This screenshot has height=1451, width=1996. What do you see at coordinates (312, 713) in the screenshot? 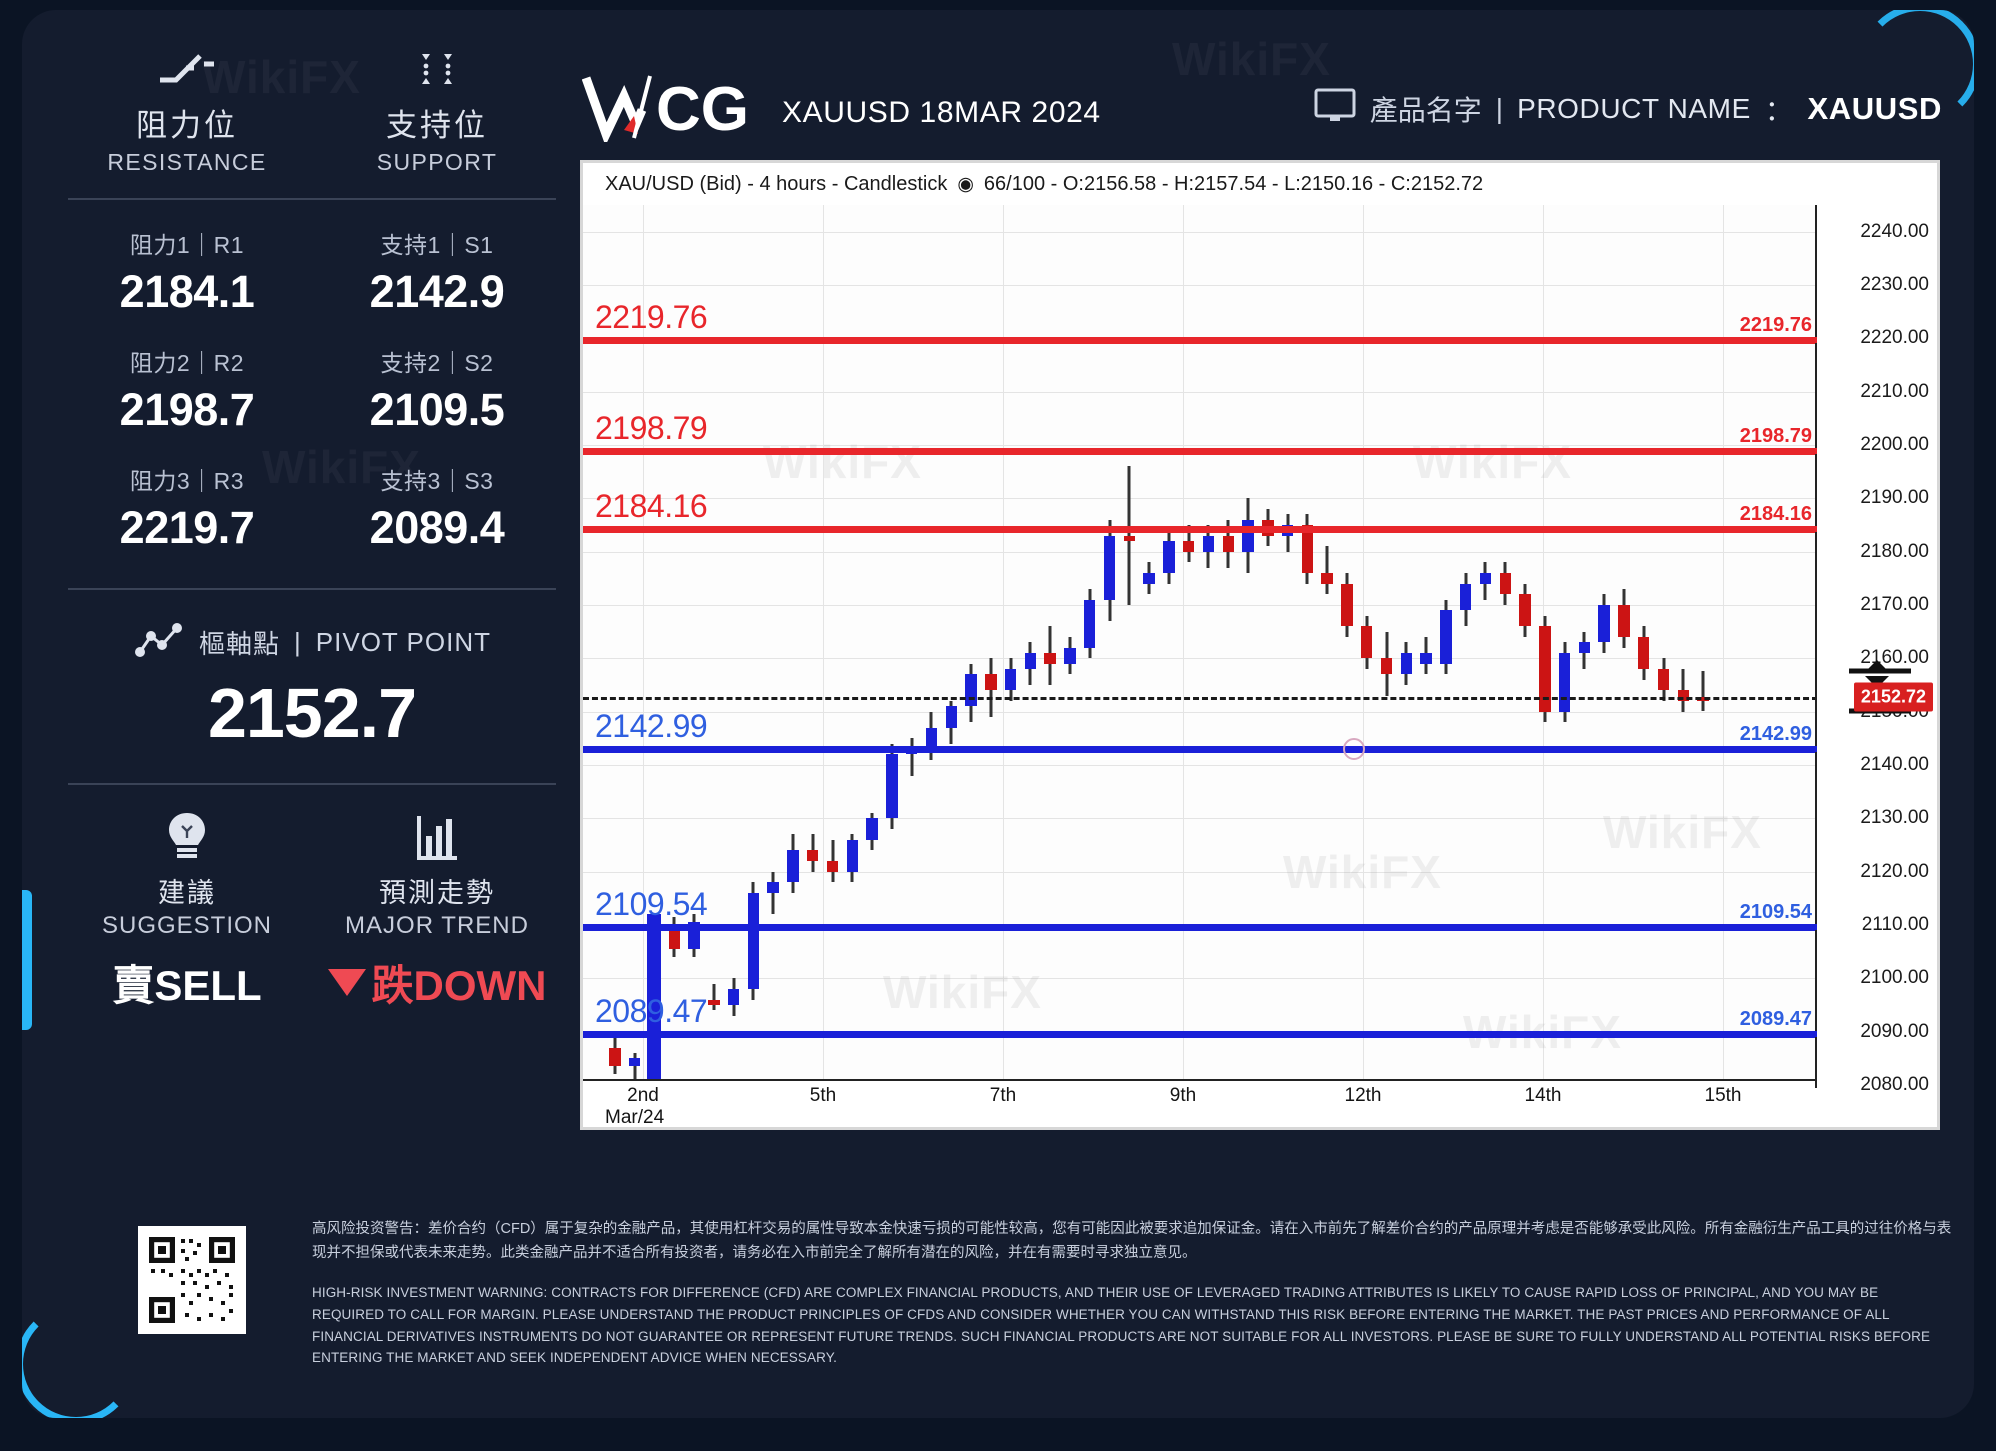
I see `pivot-value: 2152.7` at bounding box center [312, 713].